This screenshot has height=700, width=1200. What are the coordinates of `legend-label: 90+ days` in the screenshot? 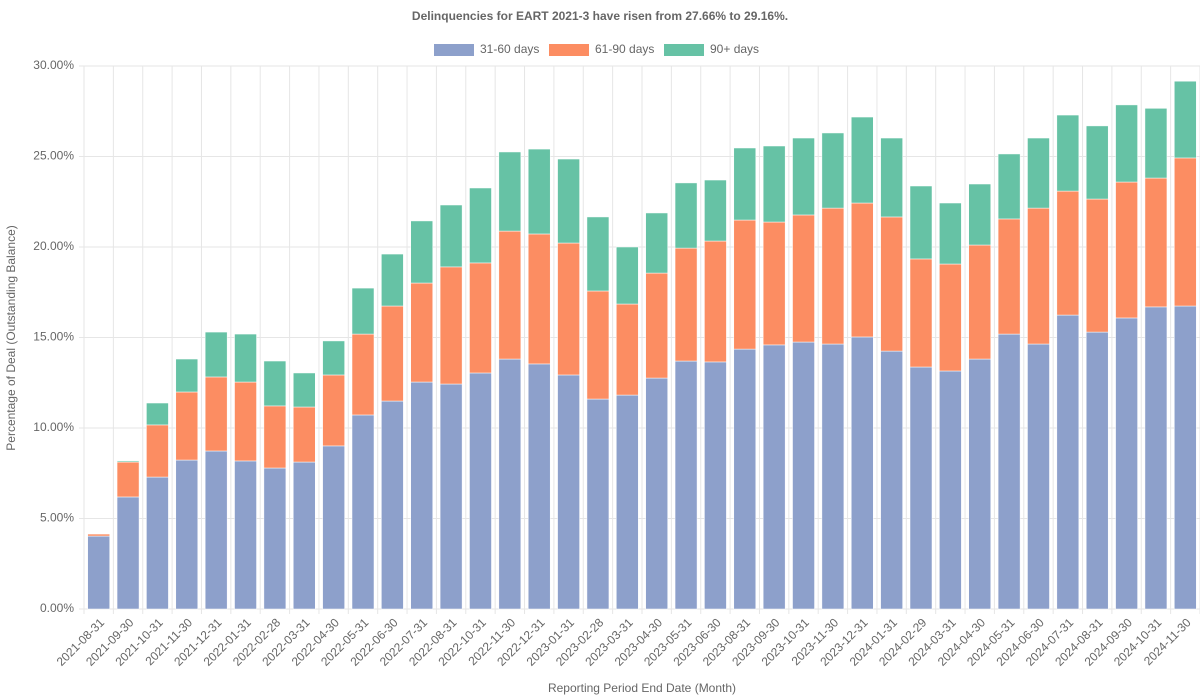 It's located at (734, 49).